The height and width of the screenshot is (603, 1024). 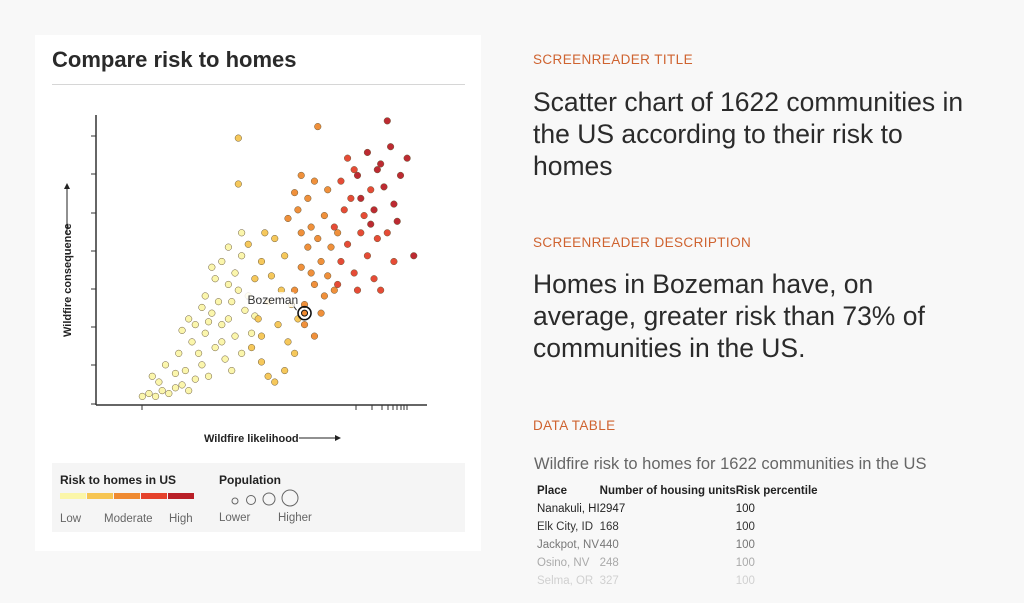 What do you see at coordinates (258, 84) in the screenshot?
I see `title-divider` at bounding box center [258, 84].